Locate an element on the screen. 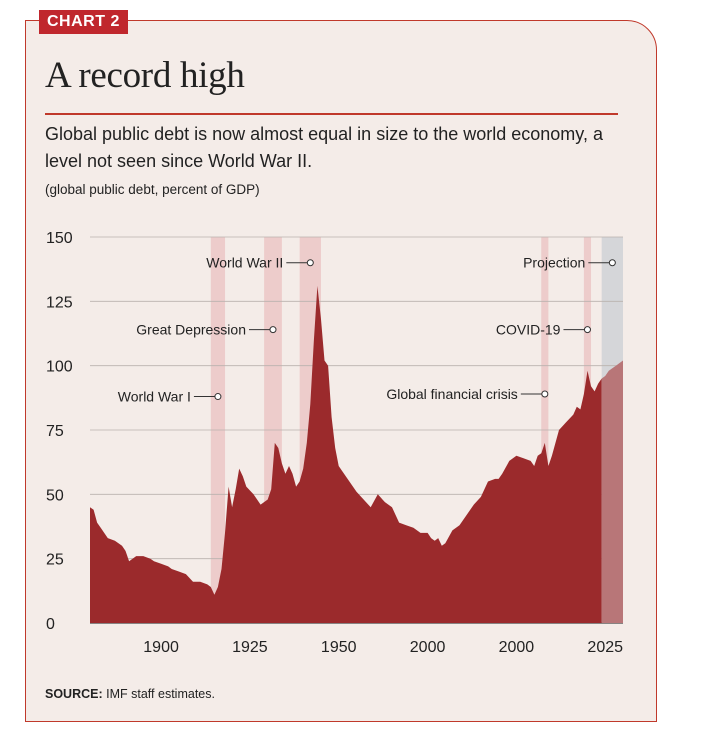 The height and width of the screenshot is (742, 710). y-tick-label: 125 is located at coordinates (59, 302).